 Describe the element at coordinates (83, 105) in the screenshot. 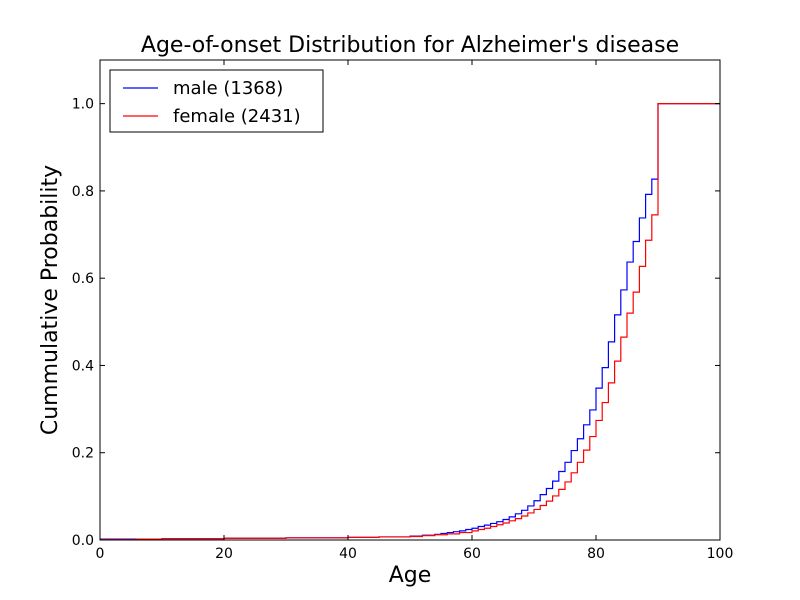

I see `y-tick-label: 1.0` at that location.